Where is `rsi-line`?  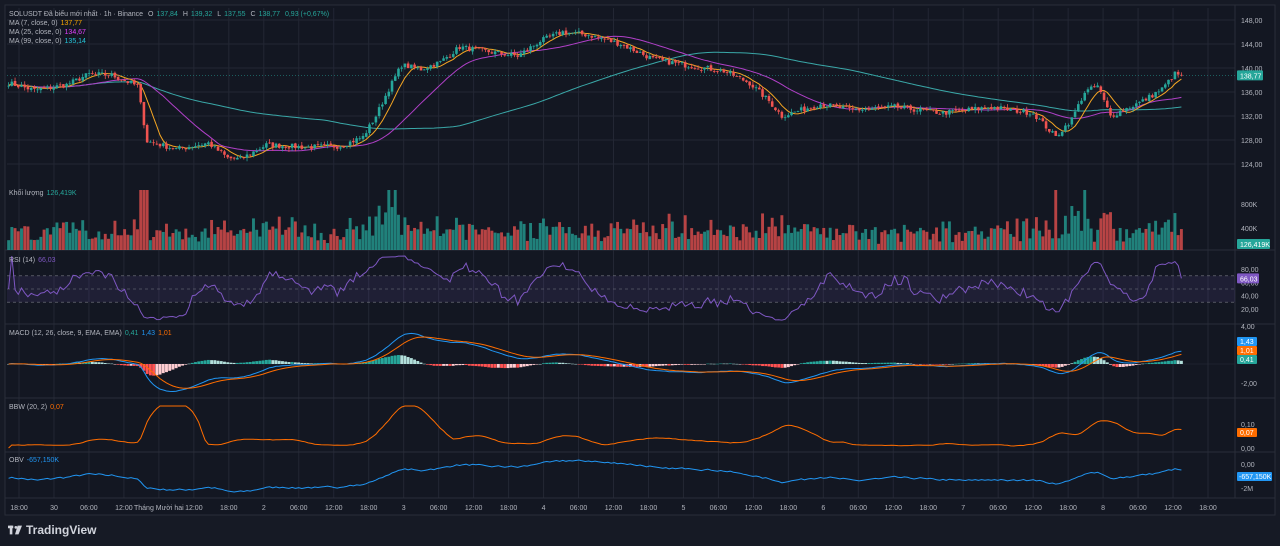
rsi-line is located at coordinates (595, 288).